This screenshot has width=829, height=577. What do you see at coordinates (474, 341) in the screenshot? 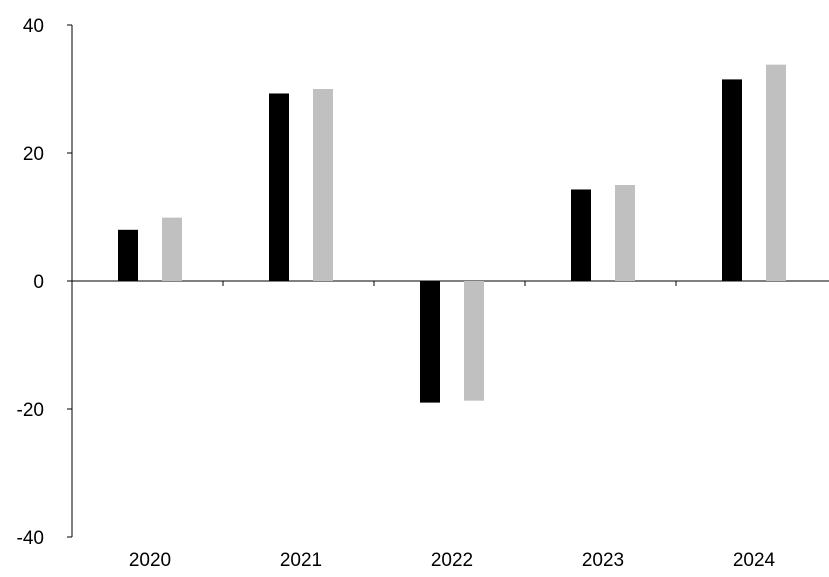
I see `bar-series-2-2022` at bounding box center [474, 341].